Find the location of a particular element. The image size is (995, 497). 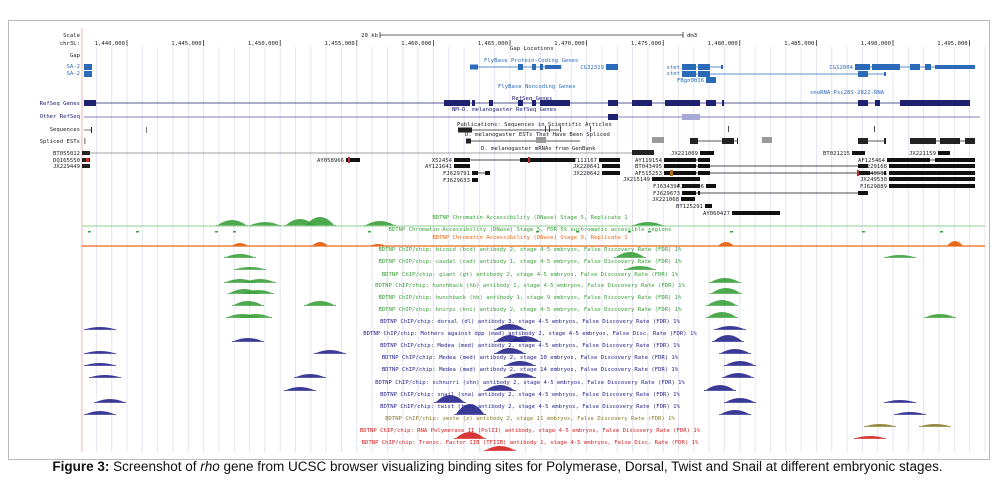

fbgn-gene-exon is located at coordinates (711, 80).